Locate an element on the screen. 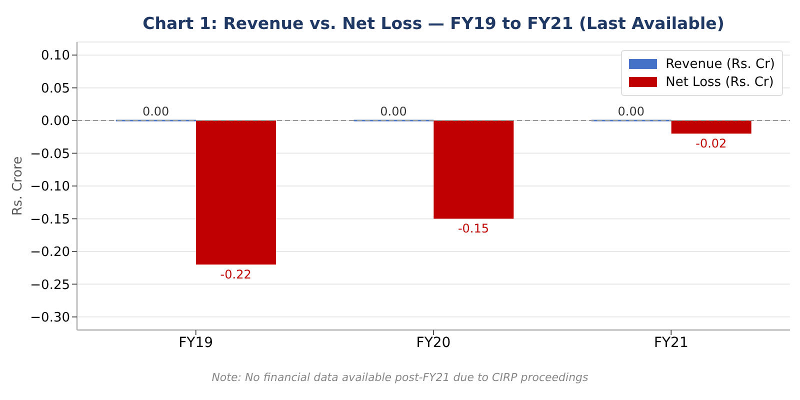 The height and width of the screenshot is (400, 800). y-tick-label: −0.10 is located at coordinates (50, 187).